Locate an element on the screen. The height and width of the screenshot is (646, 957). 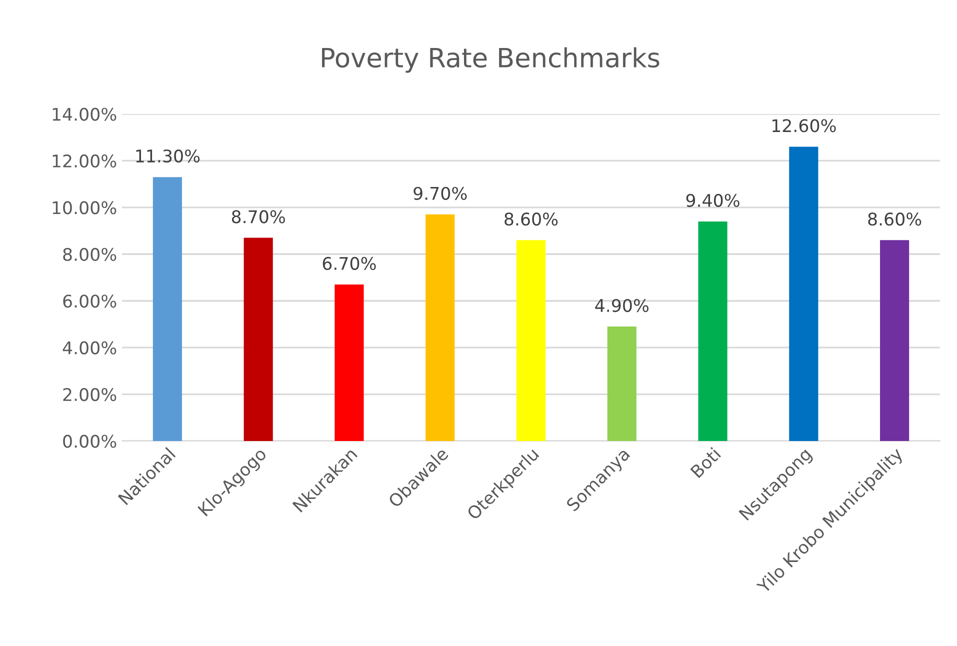
data-label: 6.70% is located at coordinates (349, 263).